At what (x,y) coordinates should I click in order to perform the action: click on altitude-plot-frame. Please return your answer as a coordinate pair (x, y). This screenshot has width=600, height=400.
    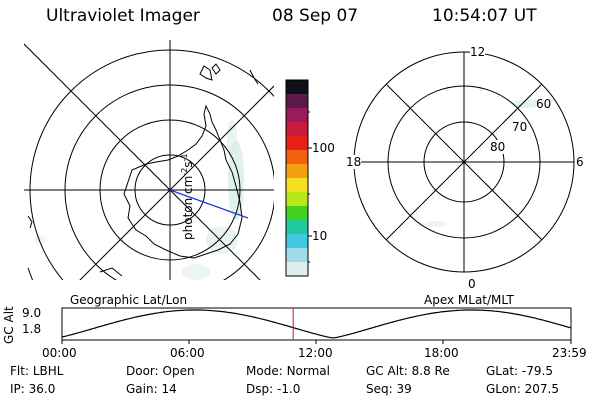
    Looking at the image, I should click on (316, 324).